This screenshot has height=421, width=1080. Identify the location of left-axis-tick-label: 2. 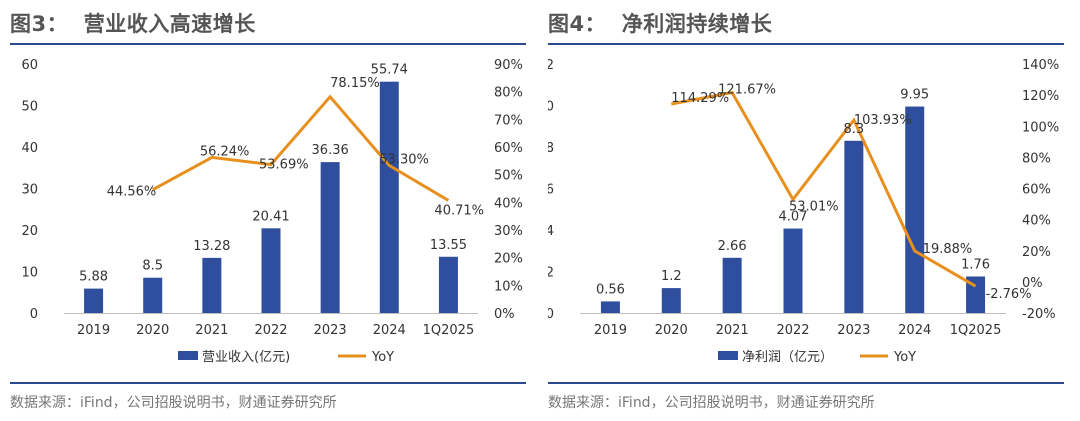
(551, 273).